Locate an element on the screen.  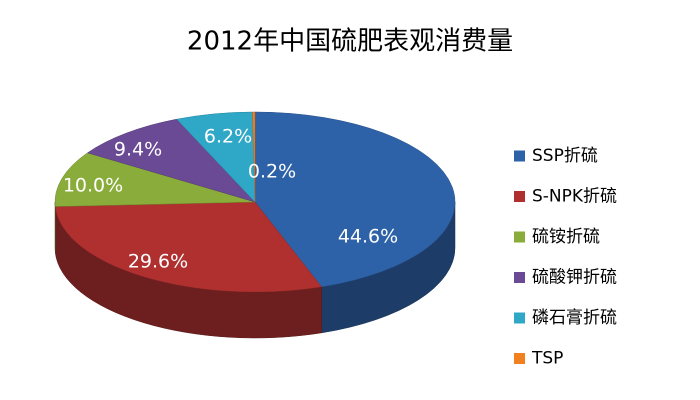
legend-label: SSP折硫 is located at coordinates (565, 156).